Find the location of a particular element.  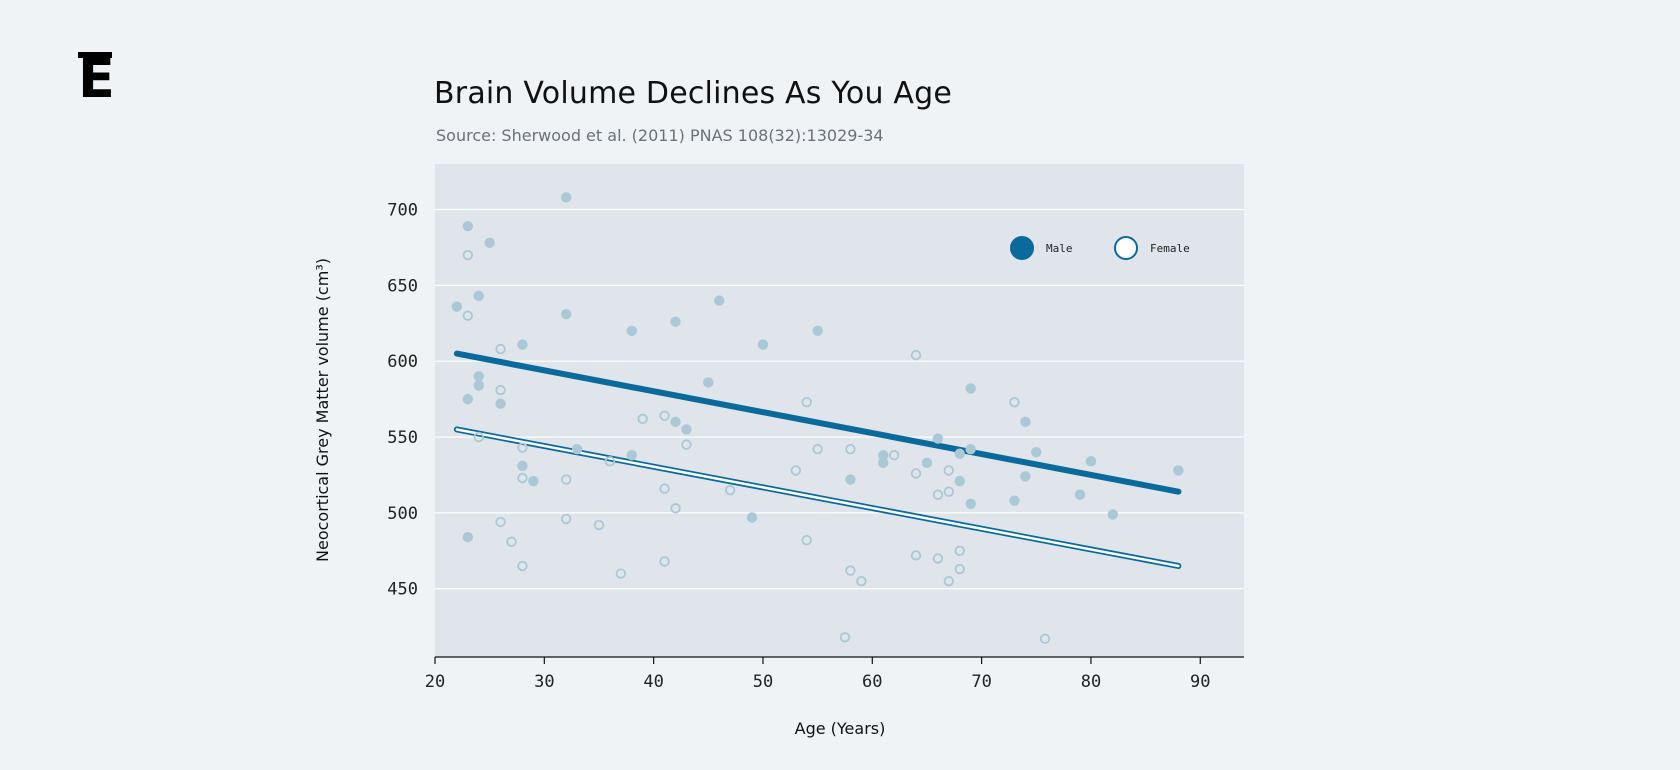

x-tick-label: 60 is located at coordinates (872, 682).